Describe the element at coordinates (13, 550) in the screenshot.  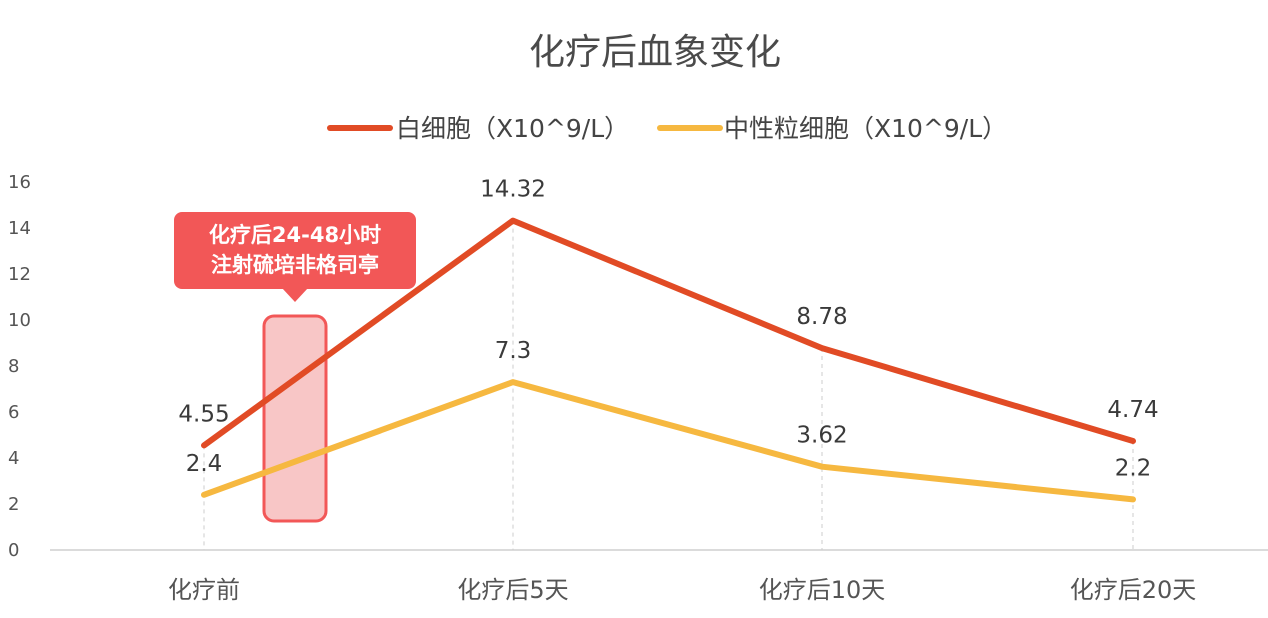
I see `y-tick-label: 0` at that location.